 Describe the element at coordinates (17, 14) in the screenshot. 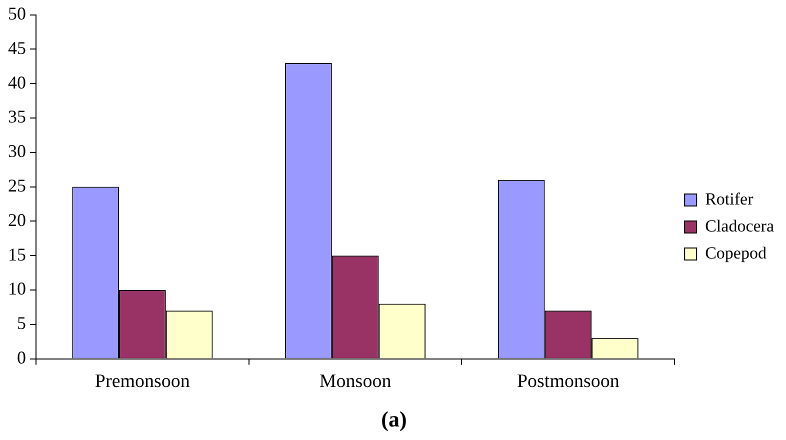

I see `y-tick-label: 50` at that location.